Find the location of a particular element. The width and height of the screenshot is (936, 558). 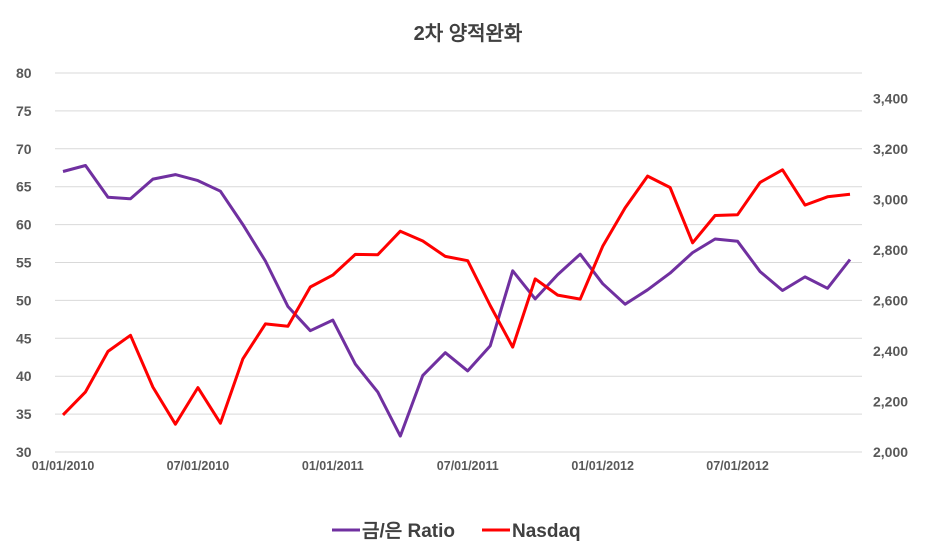

right-tick-label: 2,600 is located at coordinates (890, 300).